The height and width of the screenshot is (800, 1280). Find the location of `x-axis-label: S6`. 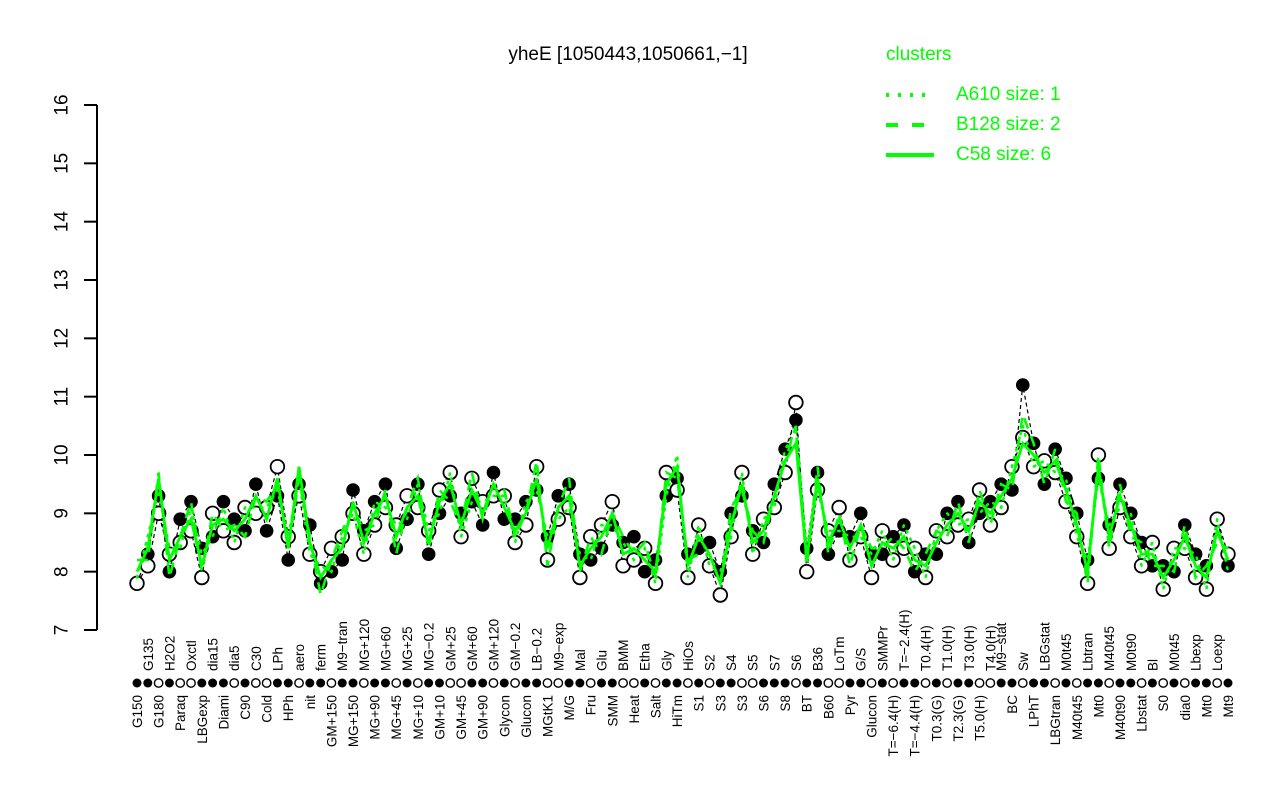

x-axis-label: S6 is located at coordinates (764, 703).